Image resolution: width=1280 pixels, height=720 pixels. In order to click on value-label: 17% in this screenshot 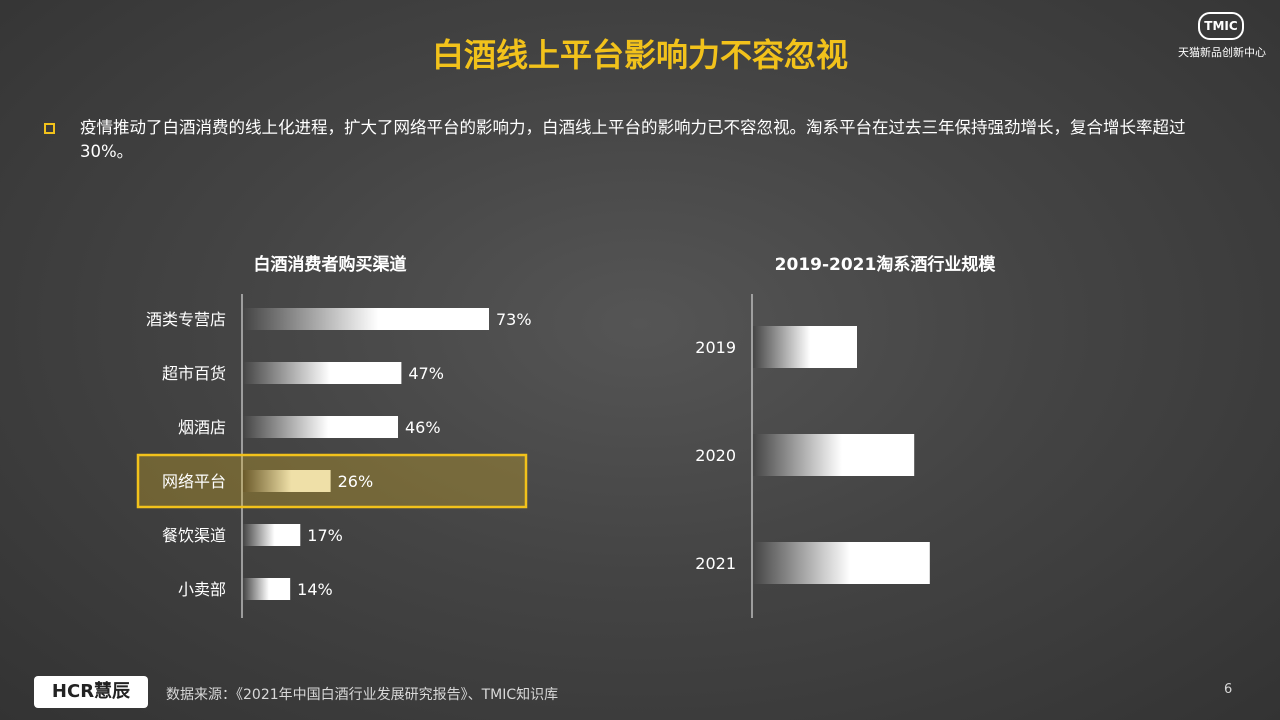, I will do `click(325, 535)`.